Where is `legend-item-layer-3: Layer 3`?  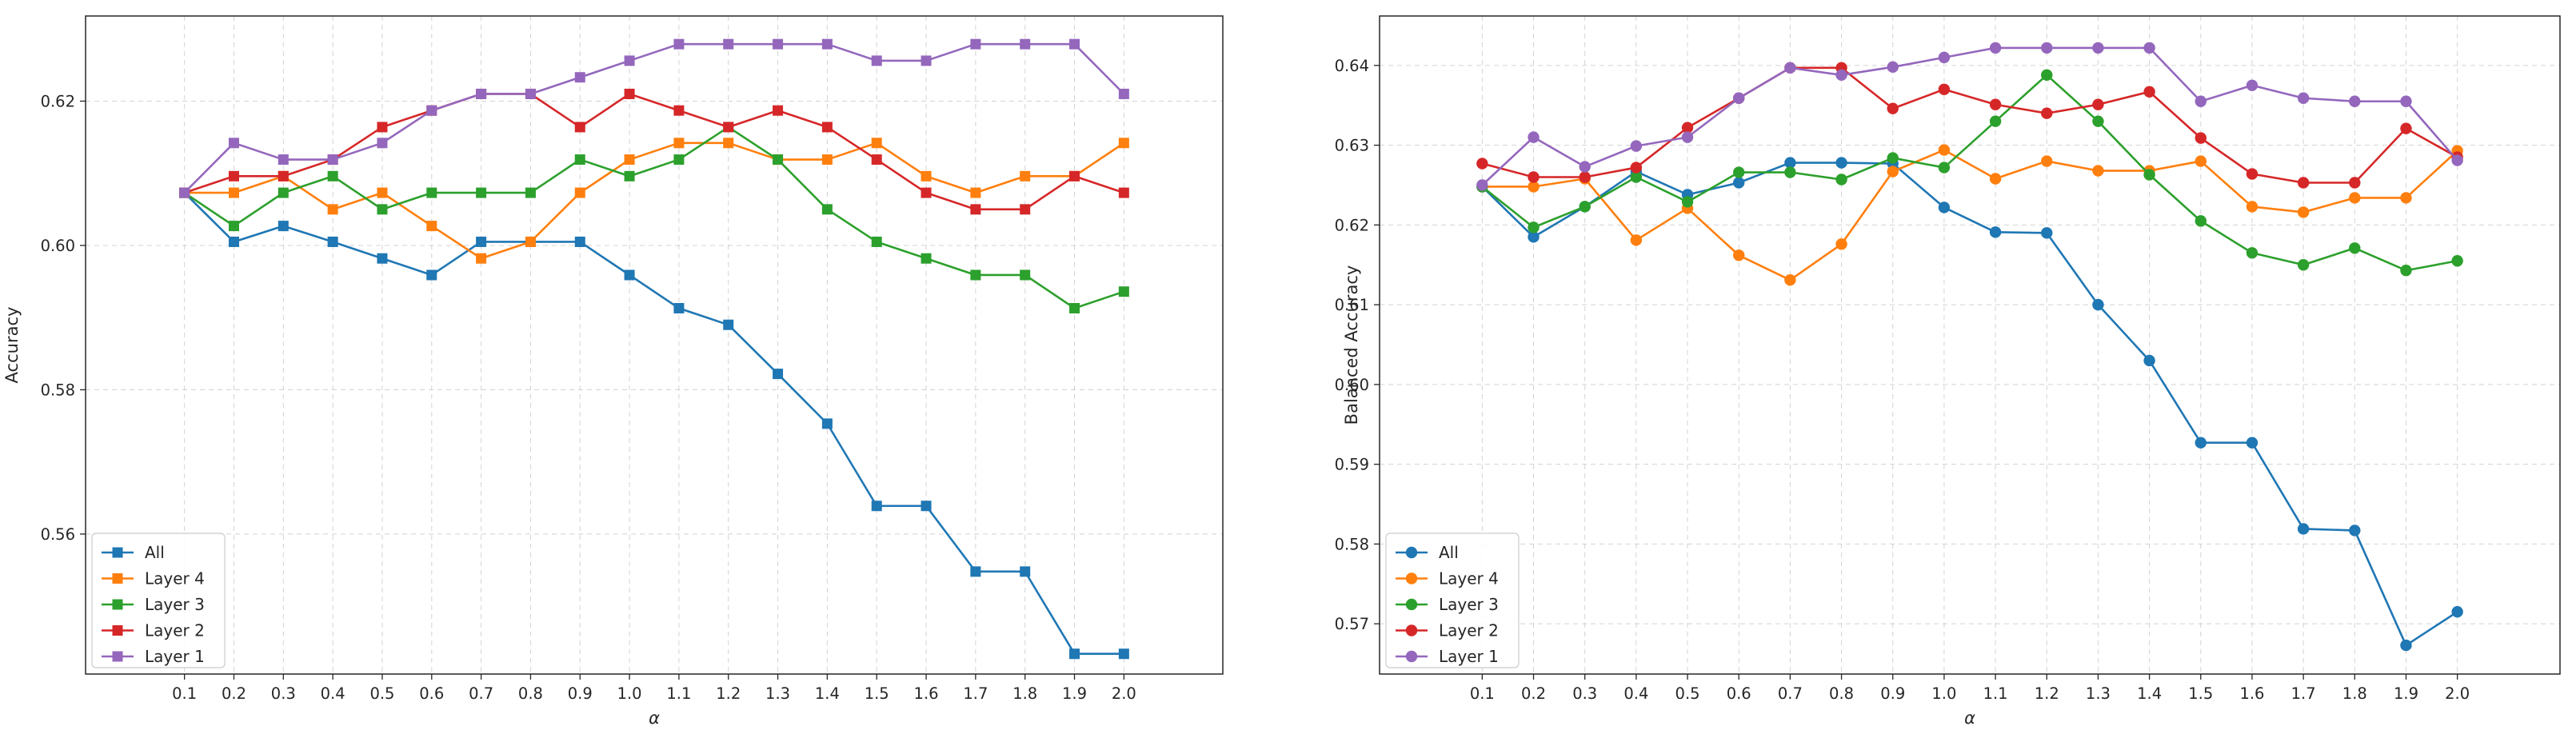
legend-item-layer-3: Layer 3 is located at coordinates (1447, 604).